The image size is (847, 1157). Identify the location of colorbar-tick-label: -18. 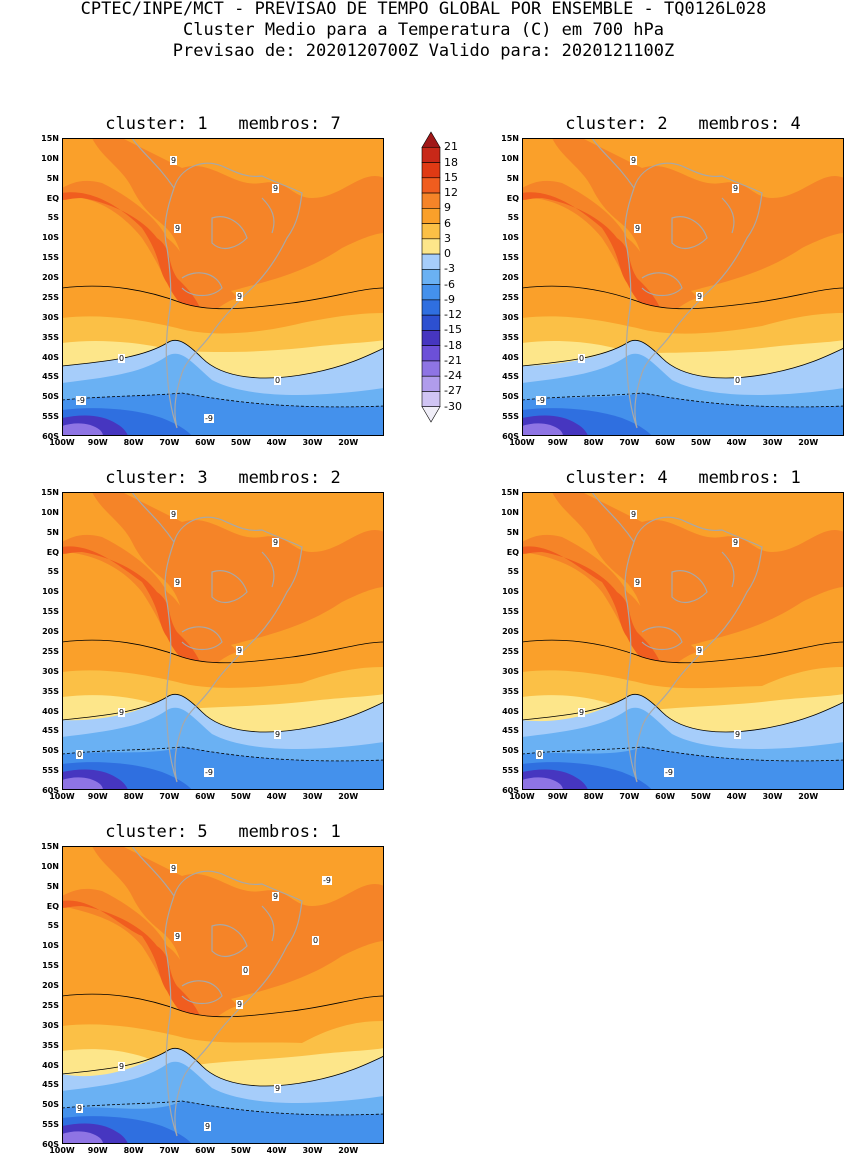
(453, 345).